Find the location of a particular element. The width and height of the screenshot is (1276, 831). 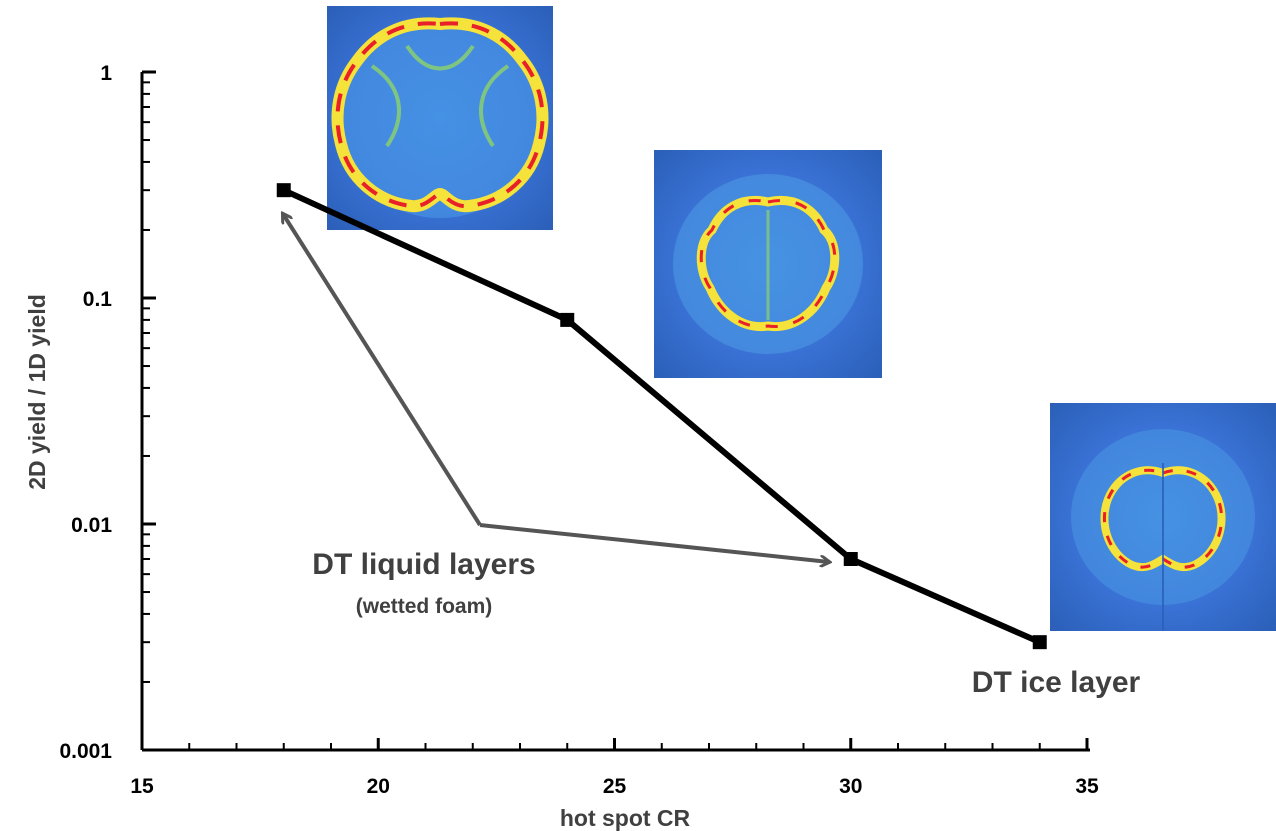

y-axis is located at coordinates (148, 411).